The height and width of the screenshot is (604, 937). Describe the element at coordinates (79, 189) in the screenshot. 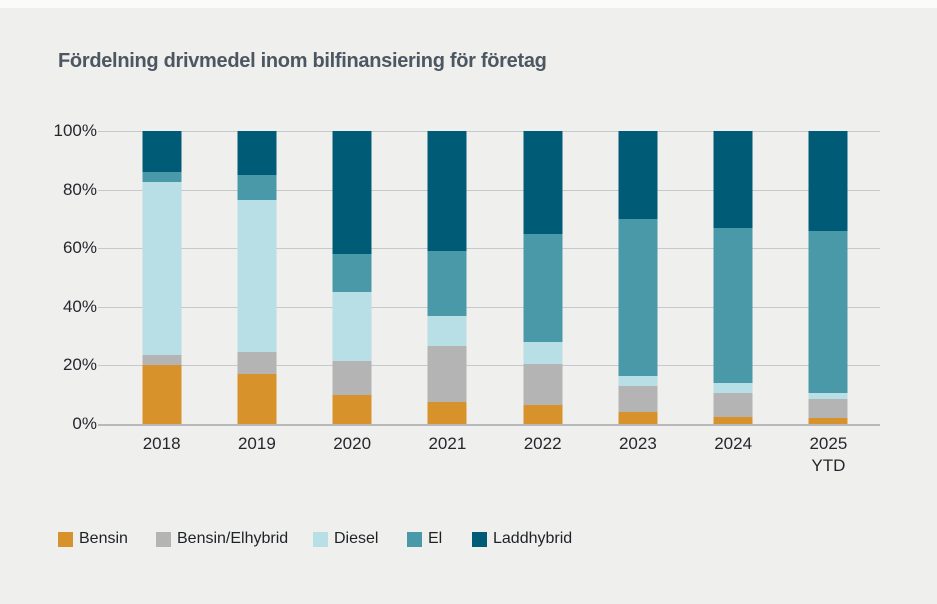

I see `y-axis-label: 80%` at that location.